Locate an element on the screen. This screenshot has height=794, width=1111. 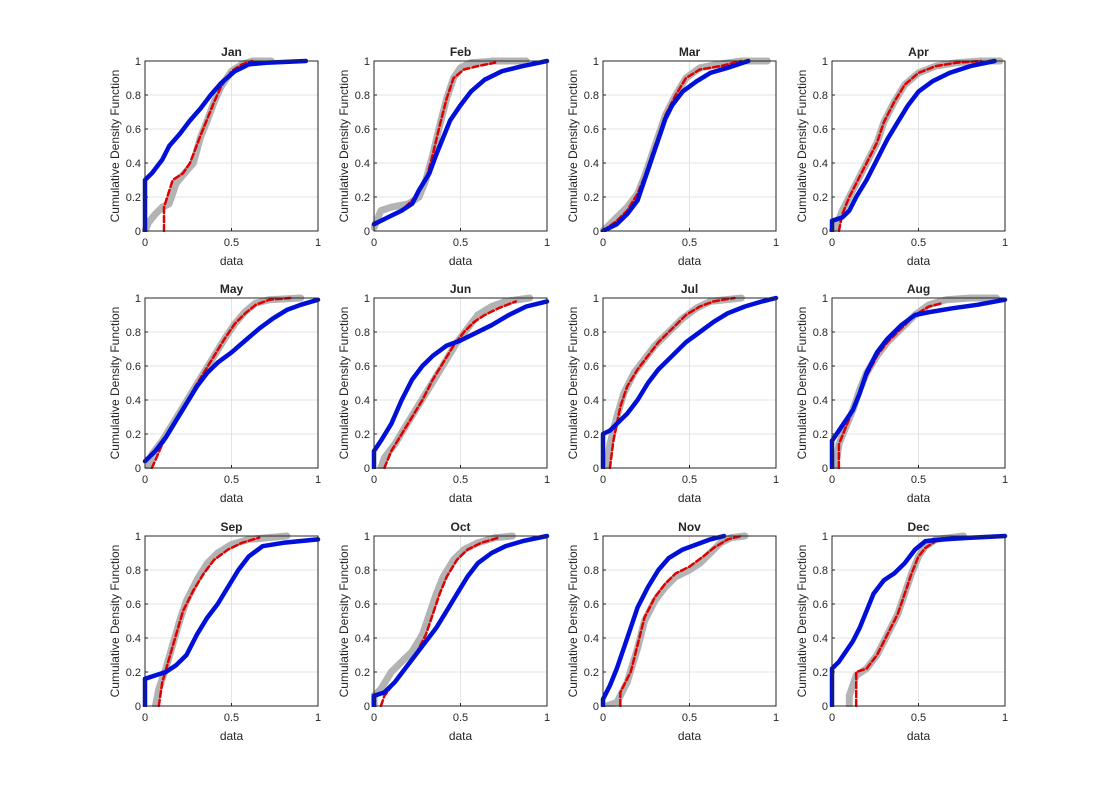
subplot-title: Sep is located at coordinates (231, 527).